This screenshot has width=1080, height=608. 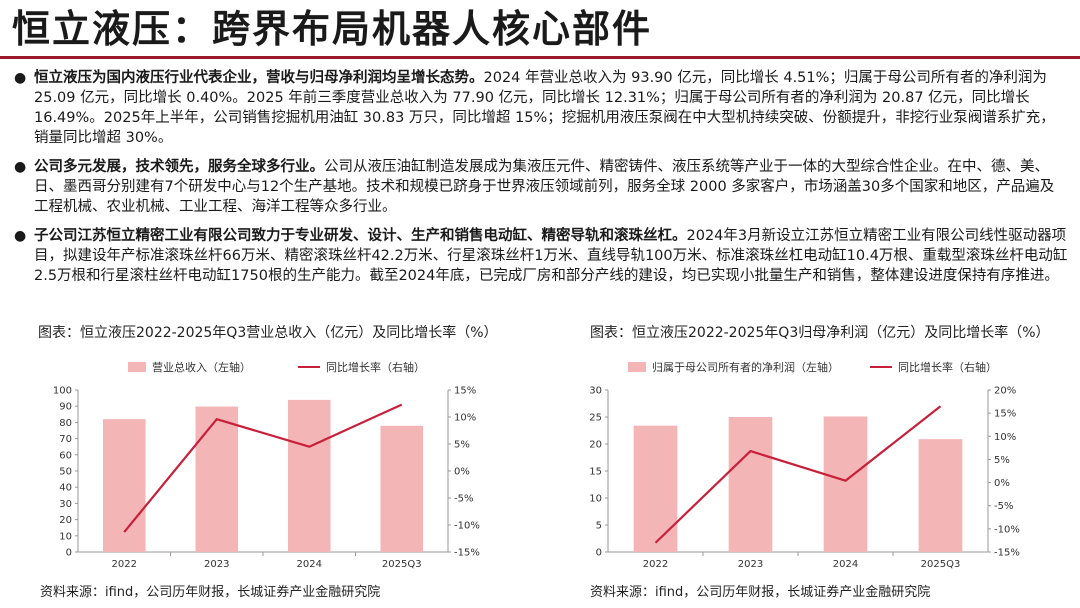 I want to click on chart-source-revenue: 资料来源：ifind，公司历年财报，长城证券产业金融研究院, so click(x=210, y=592).